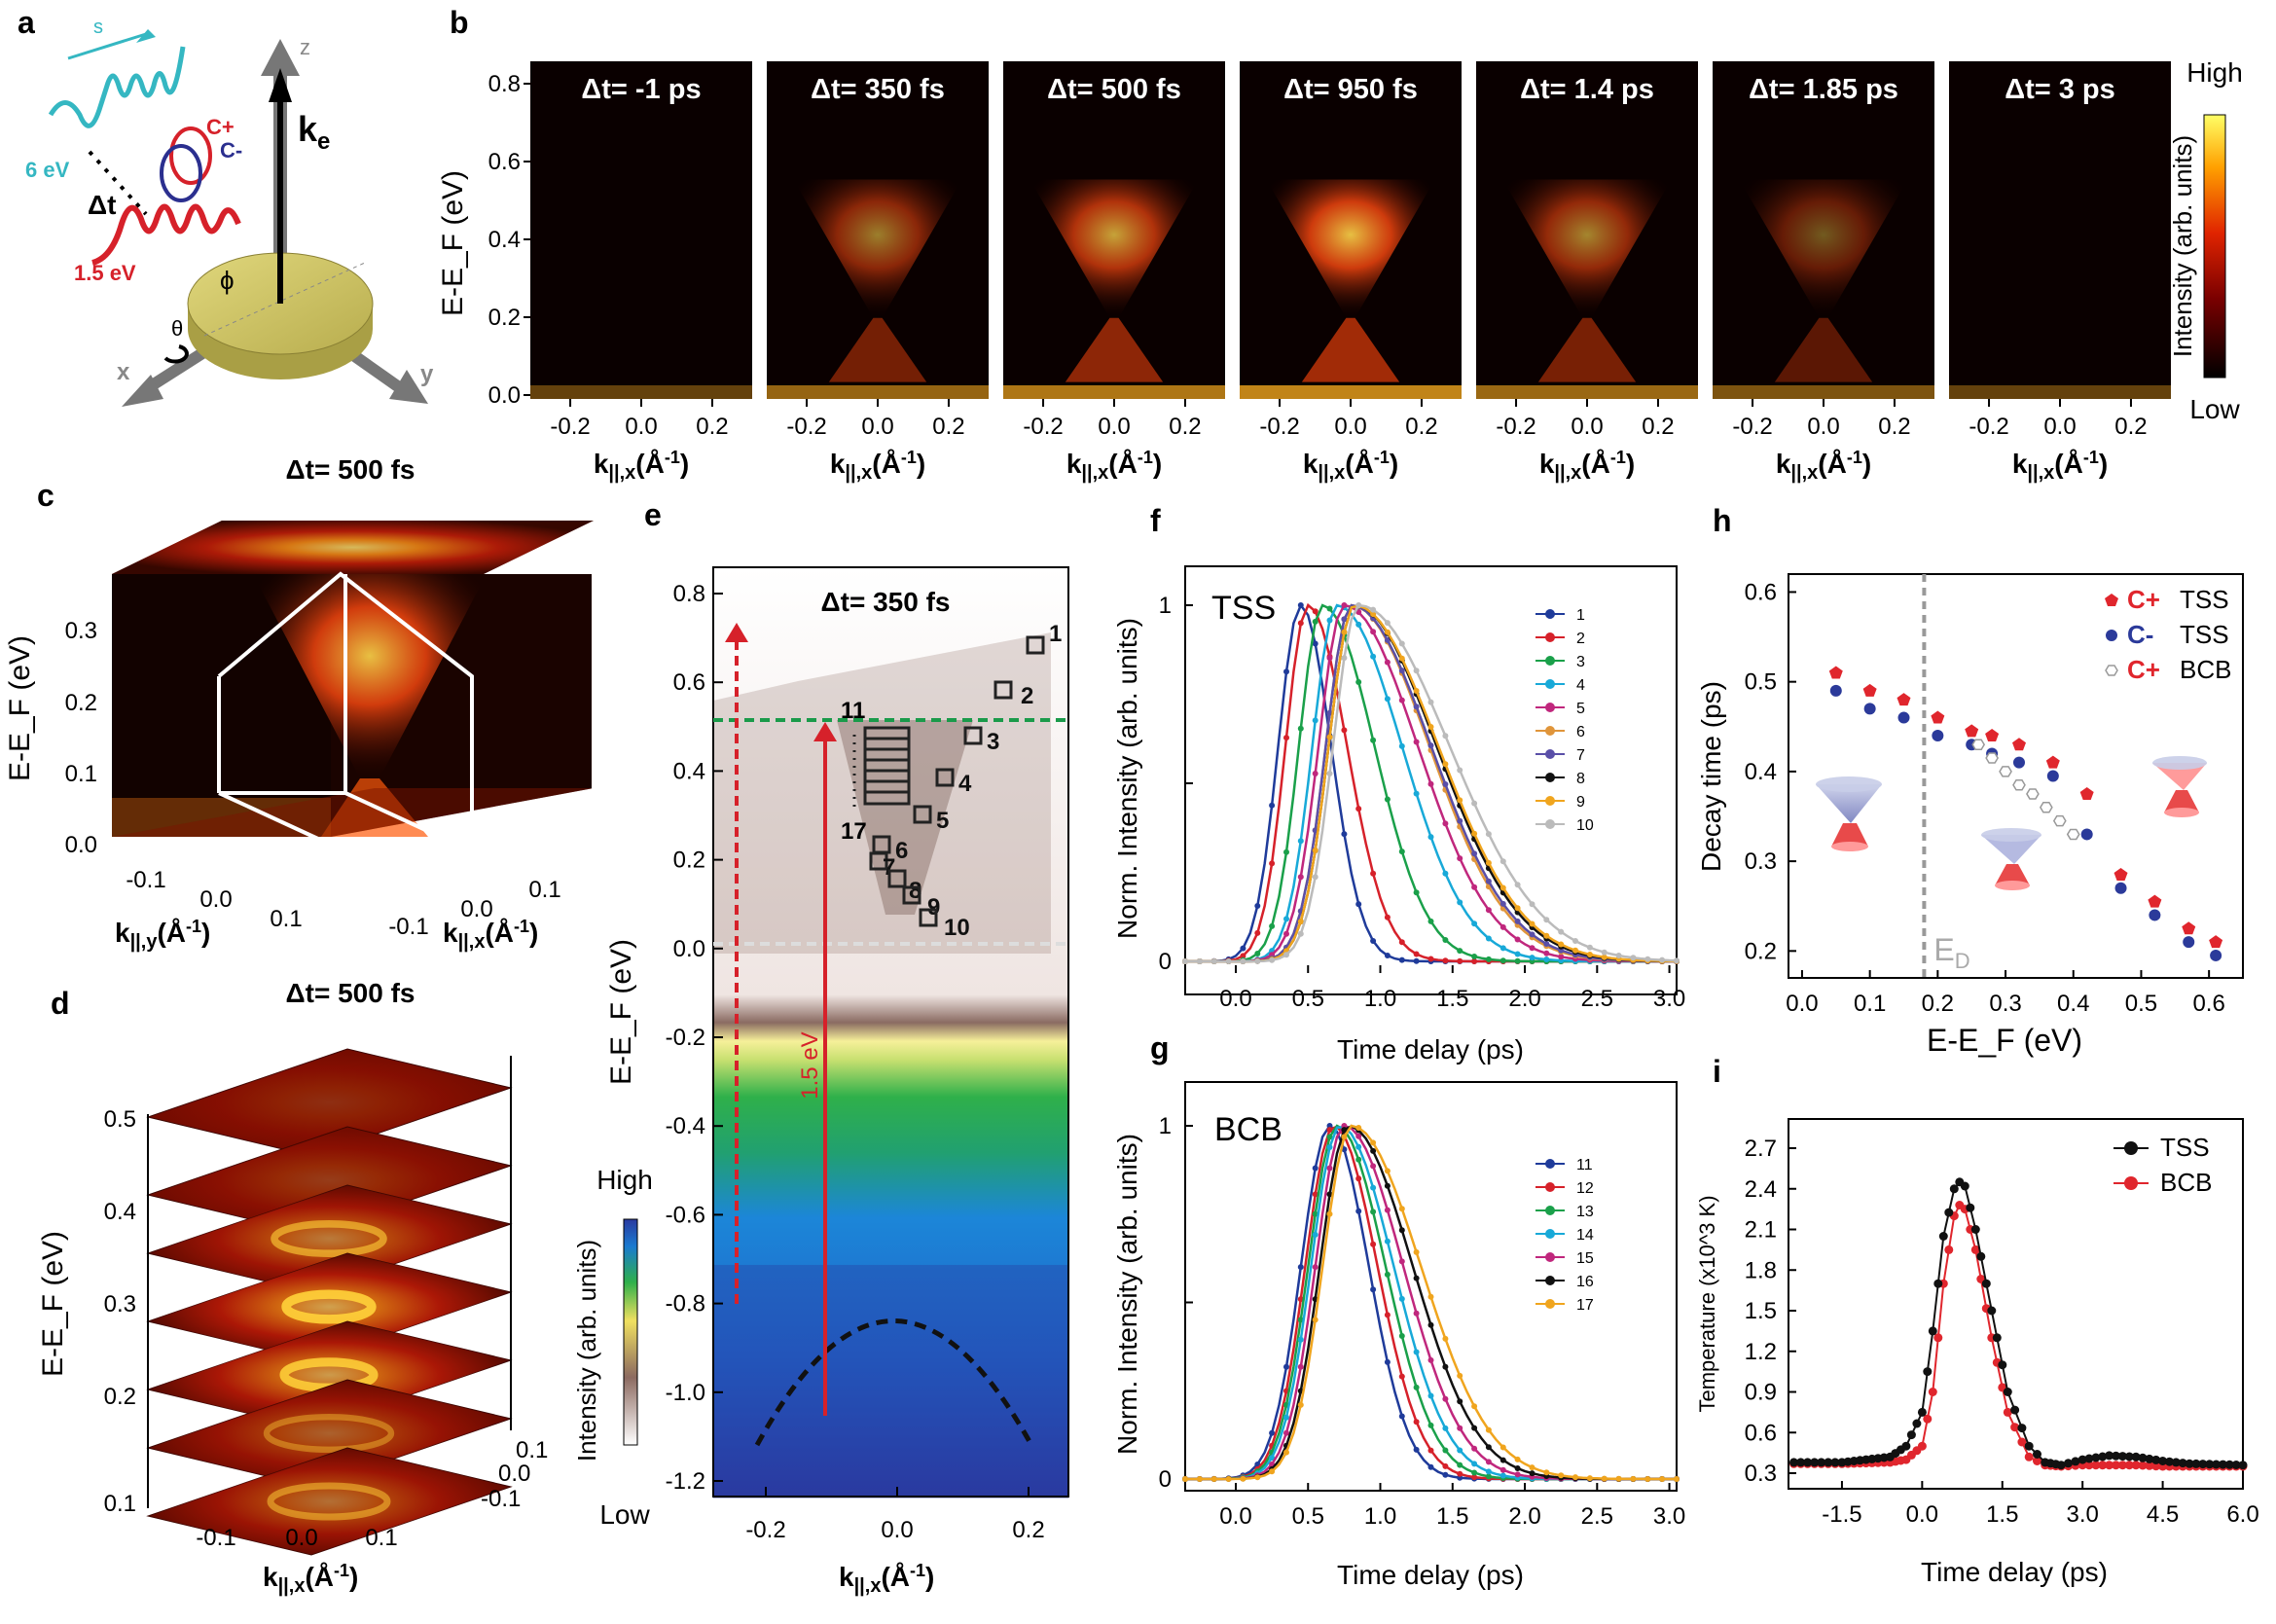 The width and height of the screenshot is (2276, 1624). Describe the element at coordinates (1669, 1516) in the screenshot. I see `xtick-label: 3.0` at that location.